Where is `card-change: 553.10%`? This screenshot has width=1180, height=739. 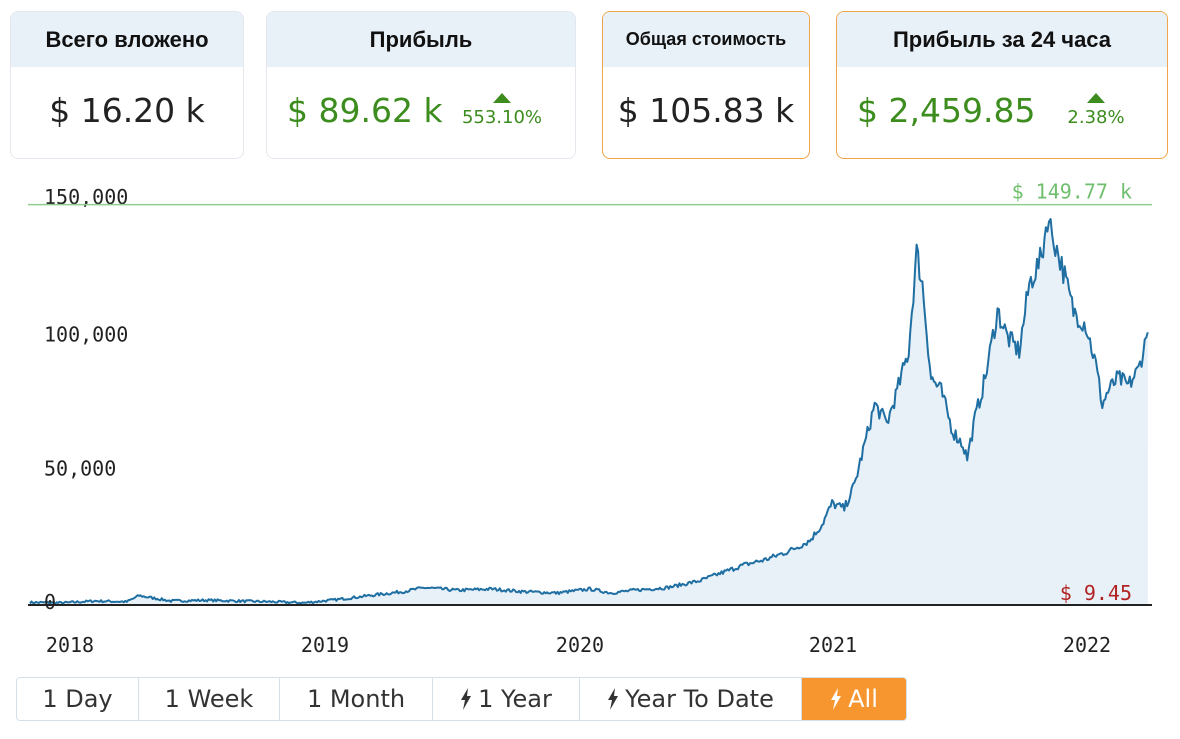 card-change: 553.10% is located at coordinates (502, 110).